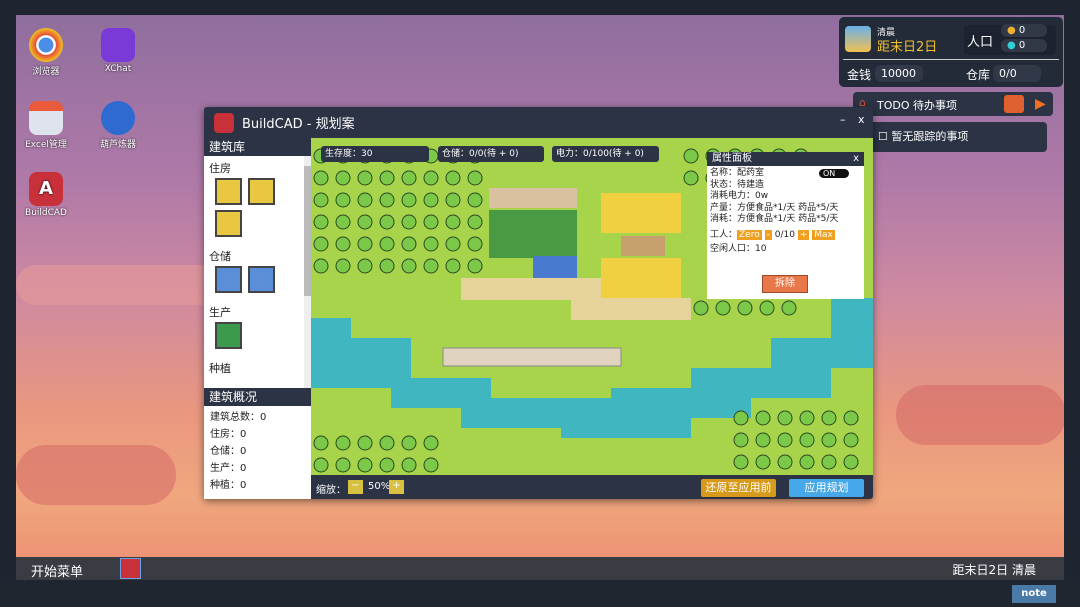 This screenshot has width=1080, height=607. What do you see at coordinates (118, 45) in the screenshot?
I see `chat-icon` at bounding box center [118, 45].